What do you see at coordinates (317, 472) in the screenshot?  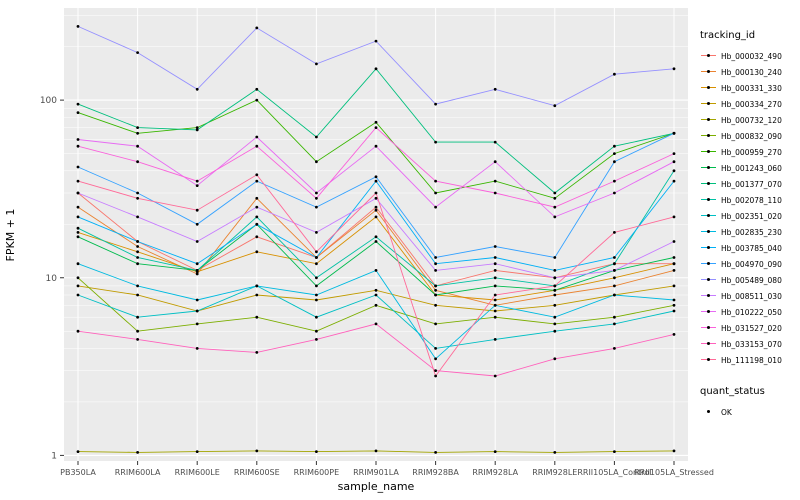 I see `svg-text: RRIM600PE` at bounding box center [317, 472].